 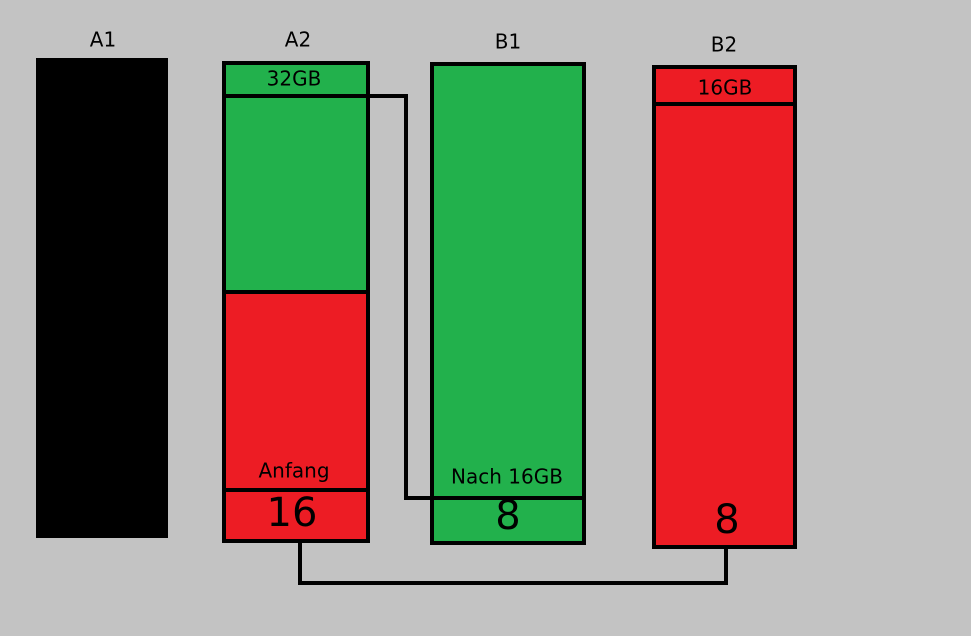 I want to click on value-label: 16, so click(x=292, y=513).